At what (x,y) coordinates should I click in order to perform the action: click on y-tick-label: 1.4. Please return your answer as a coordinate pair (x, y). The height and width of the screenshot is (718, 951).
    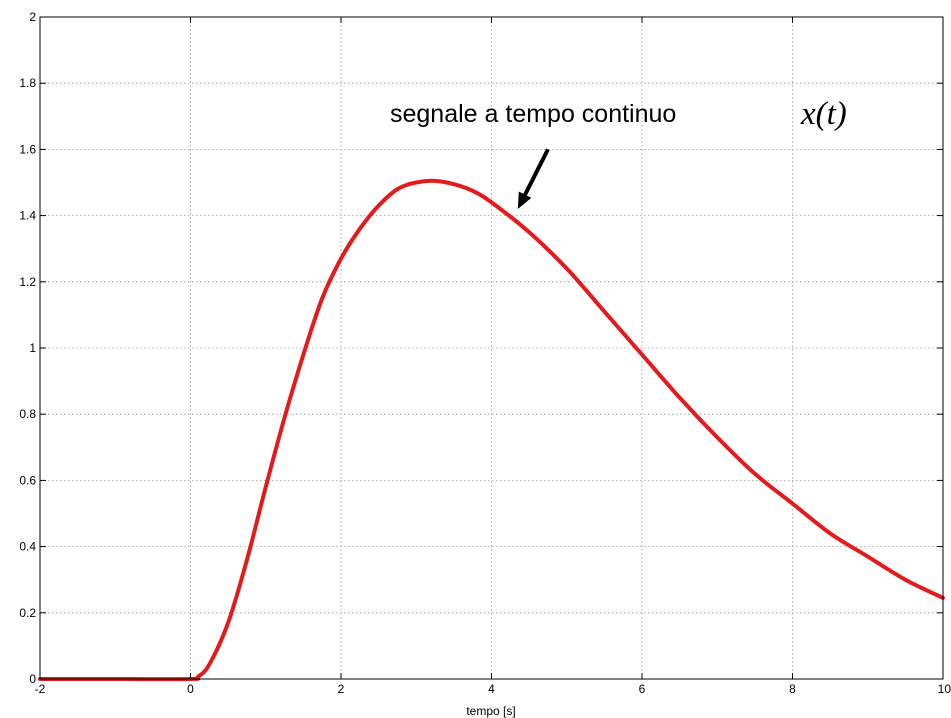
    Looking at the image, I should click on (27, 216).